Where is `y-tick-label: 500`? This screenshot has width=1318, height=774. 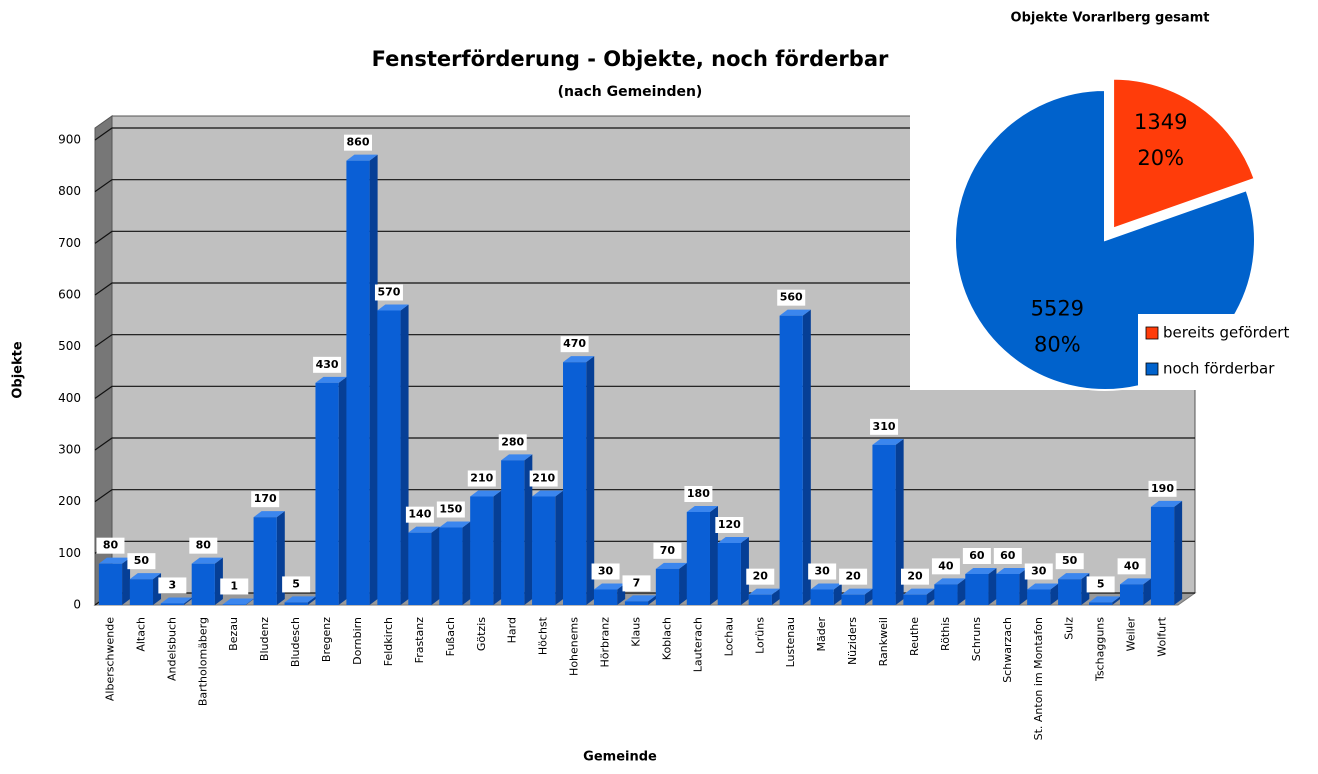
y-tick-label: 500 is located at coordinates (69, 346).